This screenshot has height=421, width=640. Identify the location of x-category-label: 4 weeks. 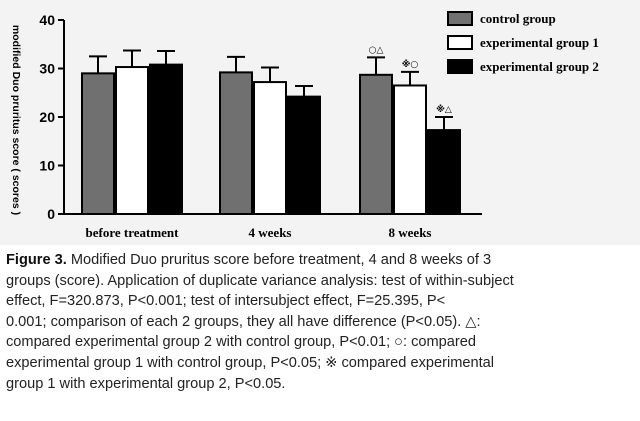
(270, 232).